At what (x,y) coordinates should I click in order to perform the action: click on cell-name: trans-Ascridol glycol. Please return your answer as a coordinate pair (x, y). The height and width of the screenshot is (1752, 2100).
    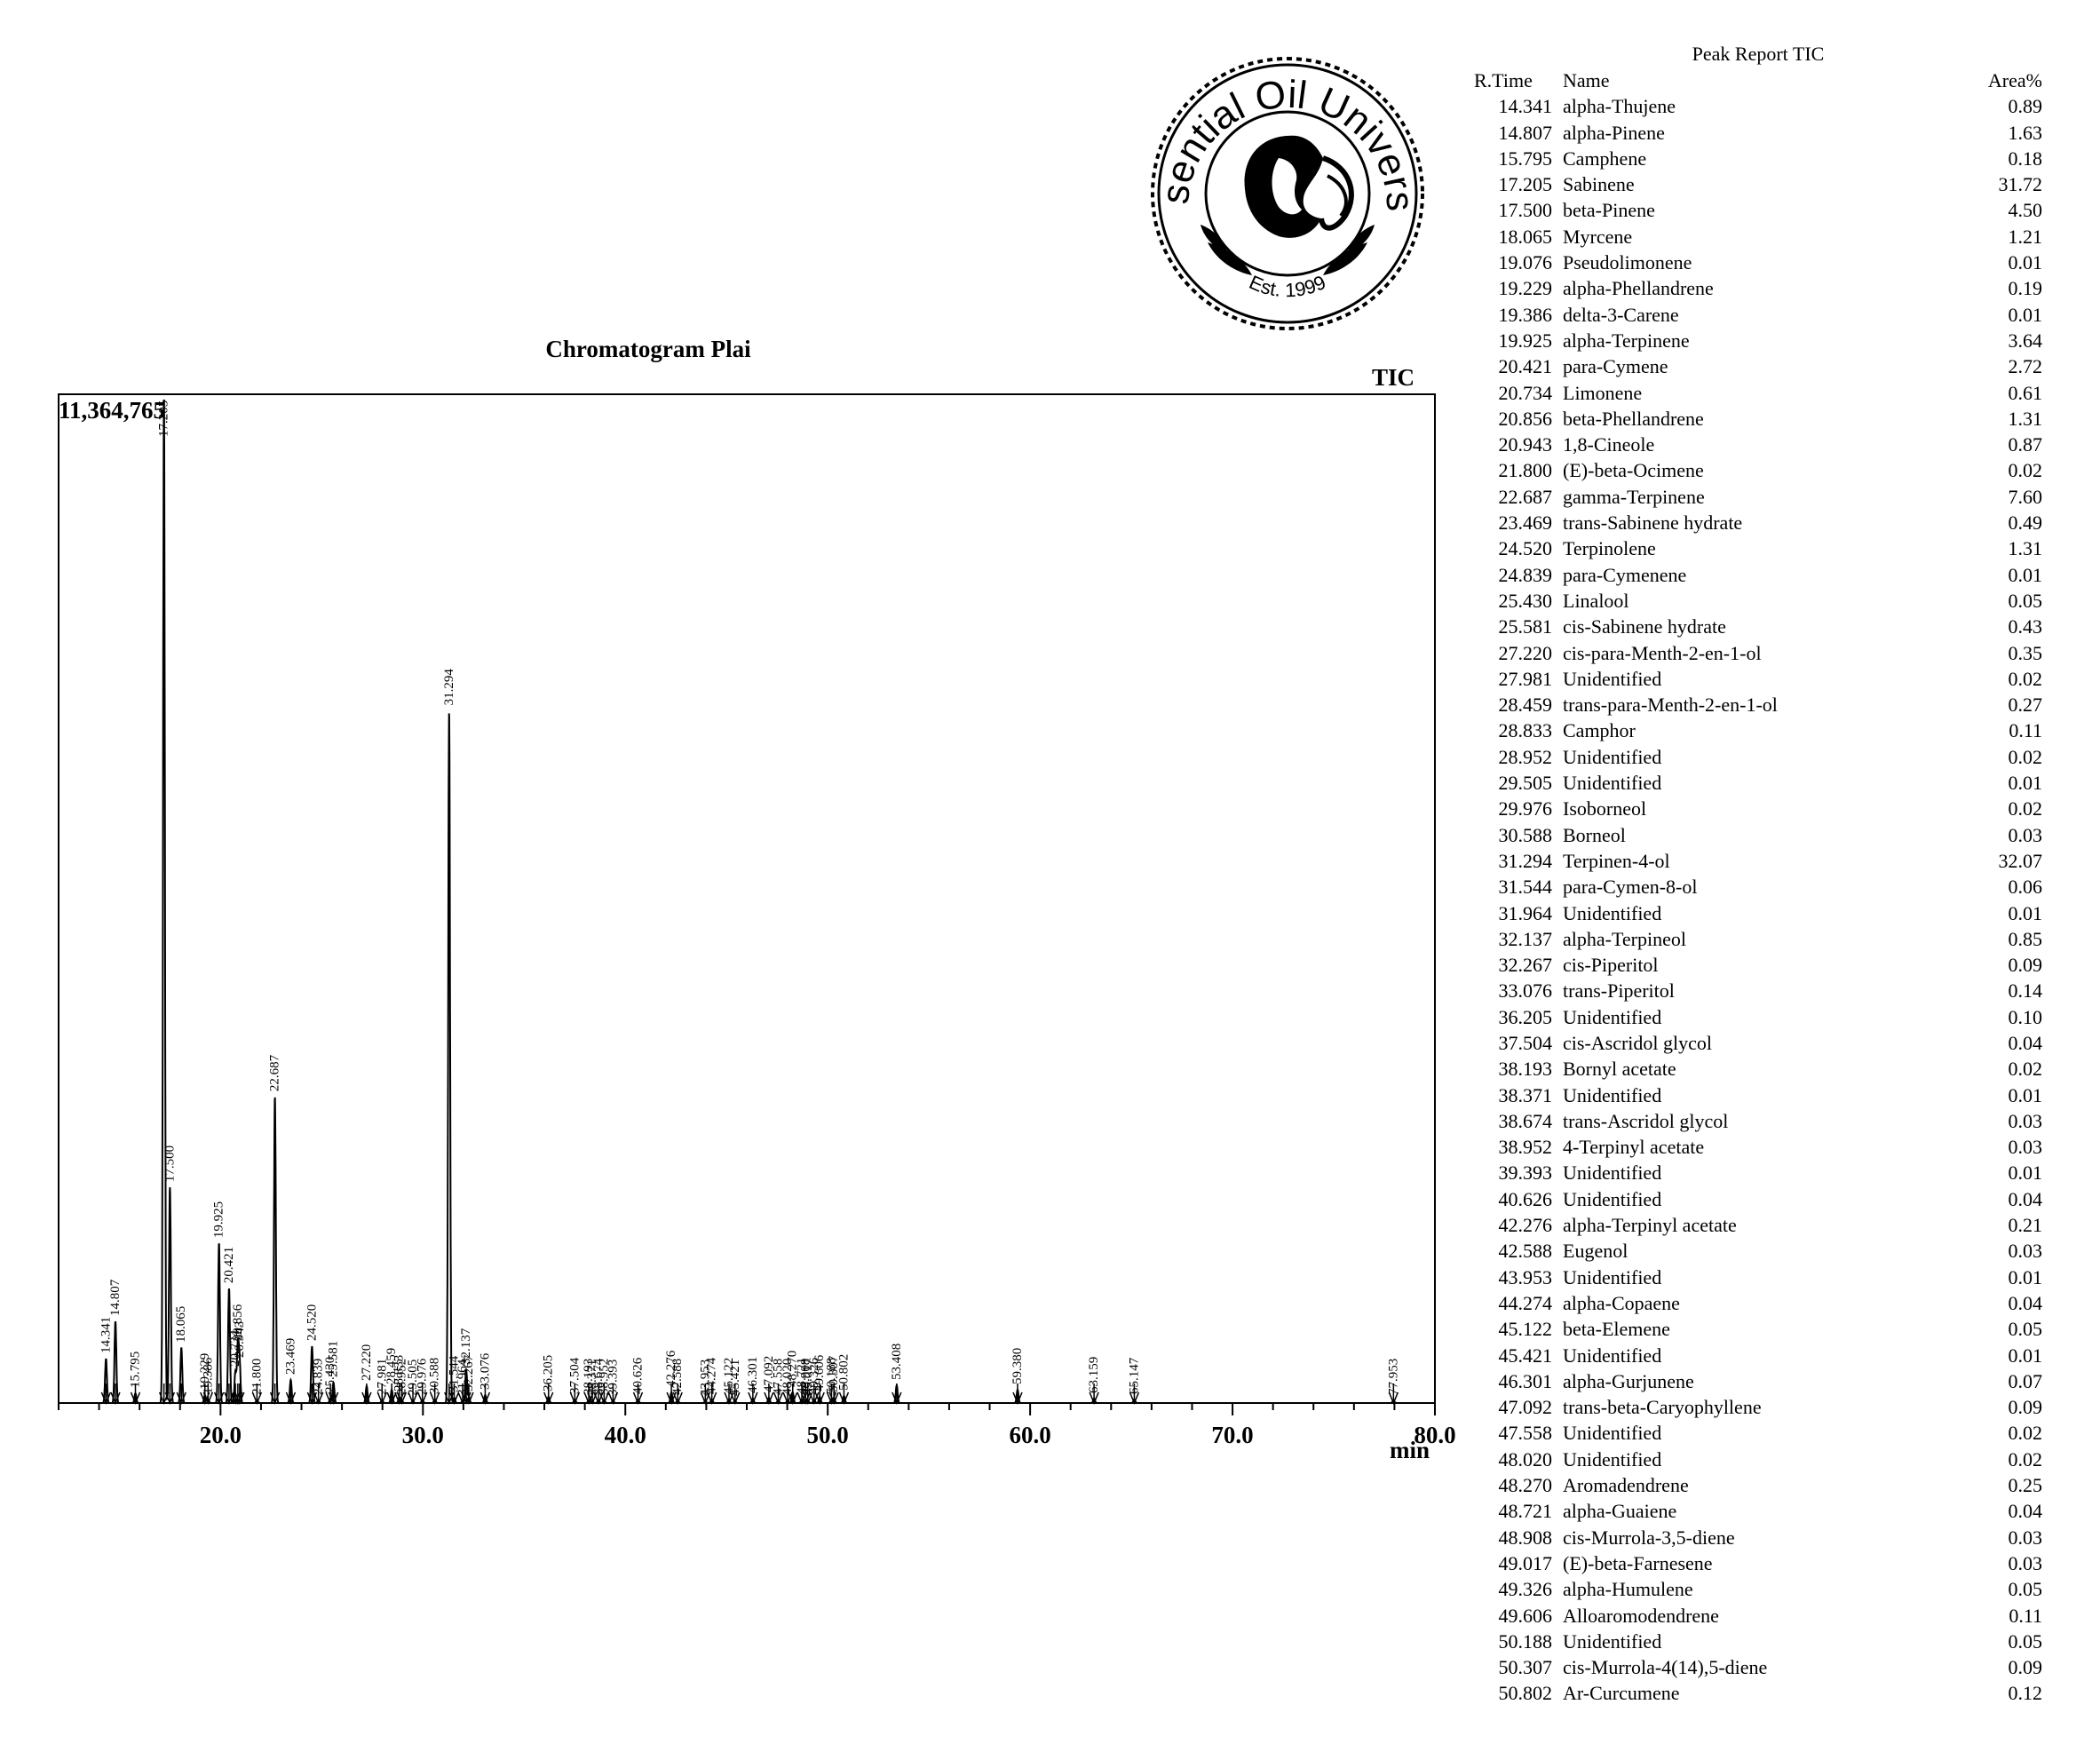
    Looking at the image, I should click on (1646, 1120).